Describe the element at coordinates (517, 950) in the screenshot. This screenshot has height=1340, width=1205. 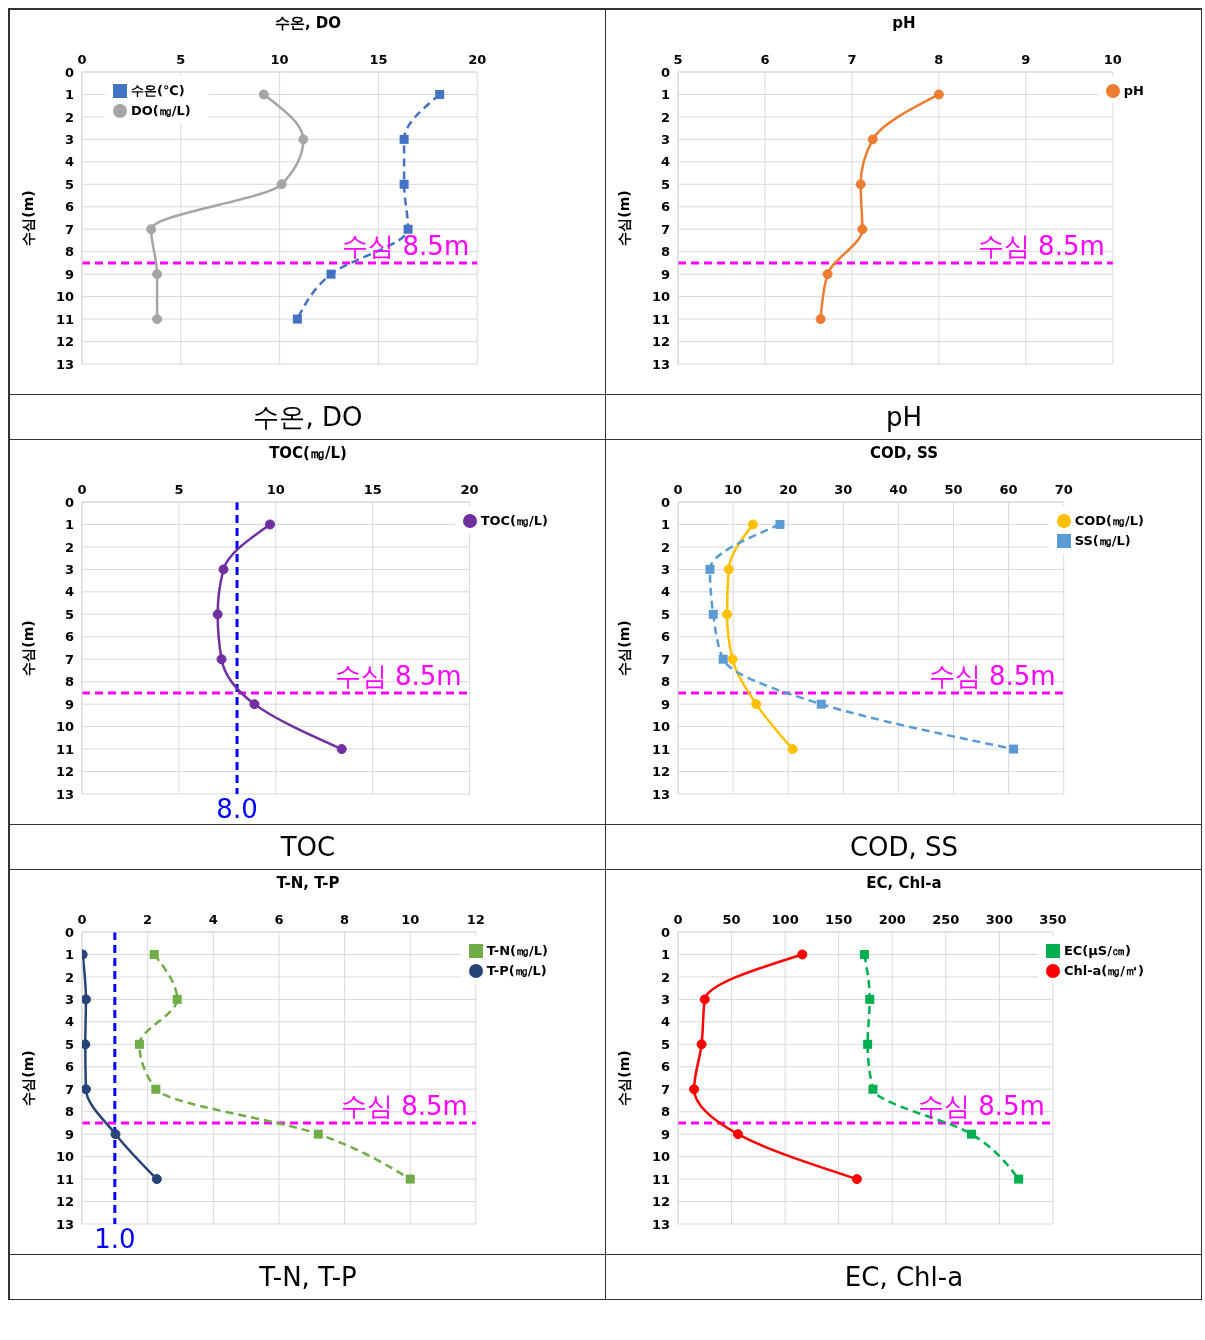
I see `legend-label: T-N(㎎/L)` at that location.